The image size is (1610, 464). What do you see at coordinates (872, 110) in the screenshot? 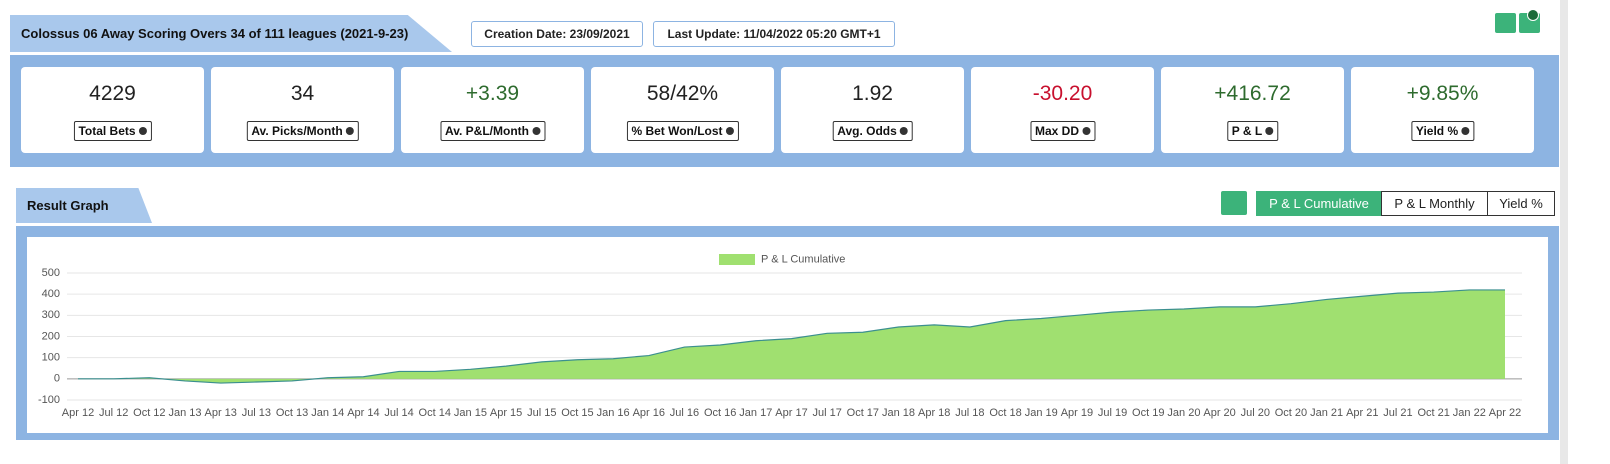
I see `stat-card: 1.92 Avg. Odds` at bounding box center [872, 110].